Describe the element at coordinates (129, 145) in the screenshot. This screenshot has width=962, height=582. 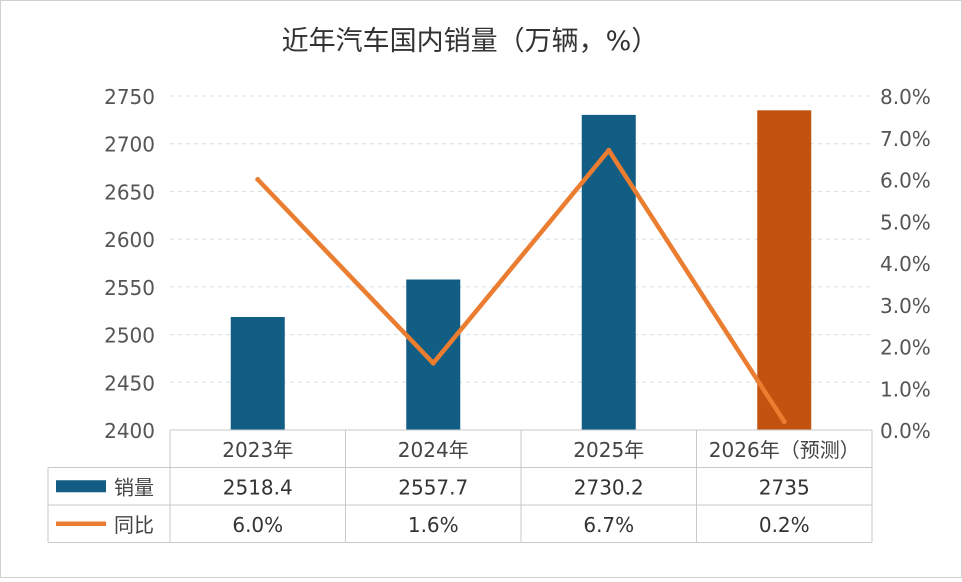
I see `left-tick-label: 2700` at that location.